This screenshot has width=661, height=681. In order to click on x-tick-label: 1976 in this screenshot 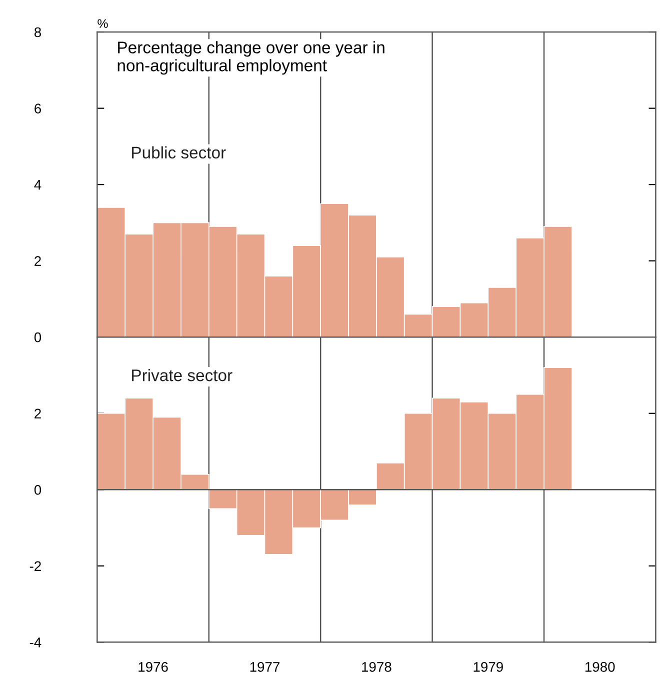, I will do `click(153, 667)`.